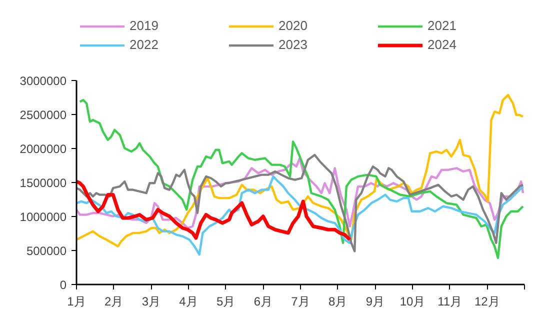 The height and width of the screenshot is (322, 550). I want to click on x-tick-label: 9月, so click(375, 301).